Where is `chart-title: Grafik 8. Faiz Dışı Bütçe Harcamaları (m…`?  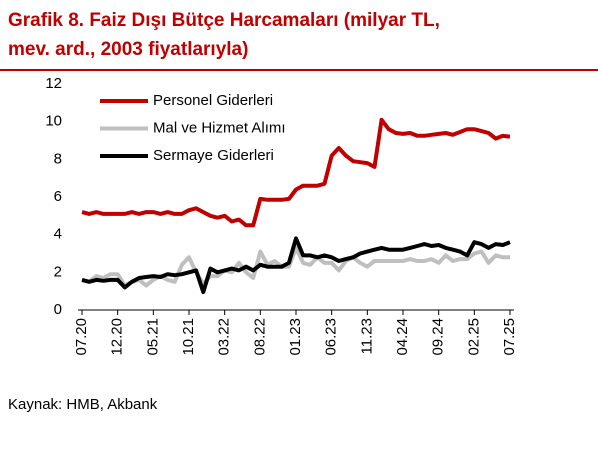 chart-title: Grafik 8. Faiz Dışı Bütçe Harcamaları (m… is located at coordinates (224, 20).